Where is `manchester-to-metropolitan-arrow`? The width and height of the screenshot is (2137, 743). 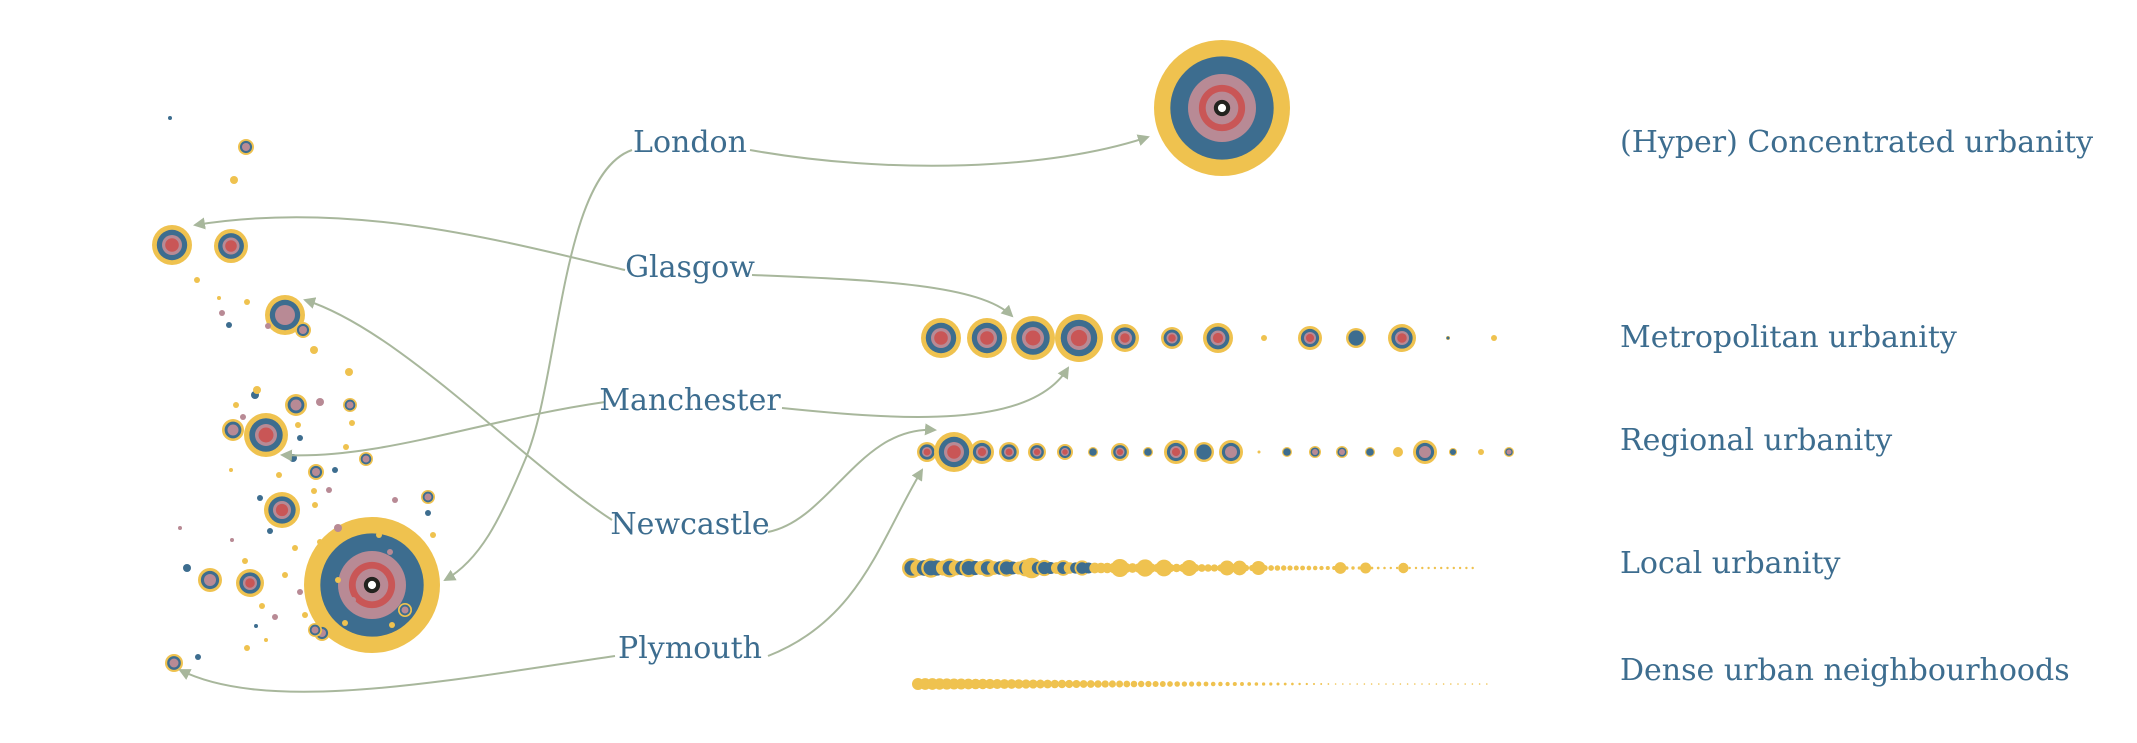
manchester-to-metropolitan-arrow is located at coordinates (925, 392).